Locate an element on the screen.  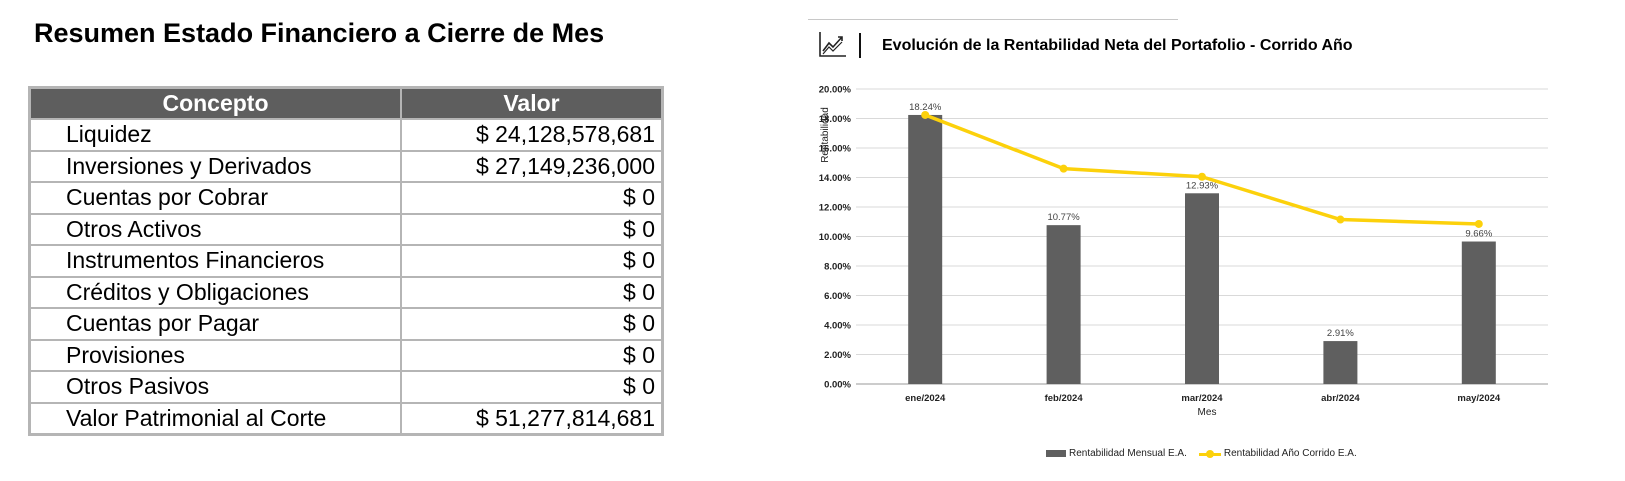
y-tick-label: 10.00% is located at coordinates (835, 237).